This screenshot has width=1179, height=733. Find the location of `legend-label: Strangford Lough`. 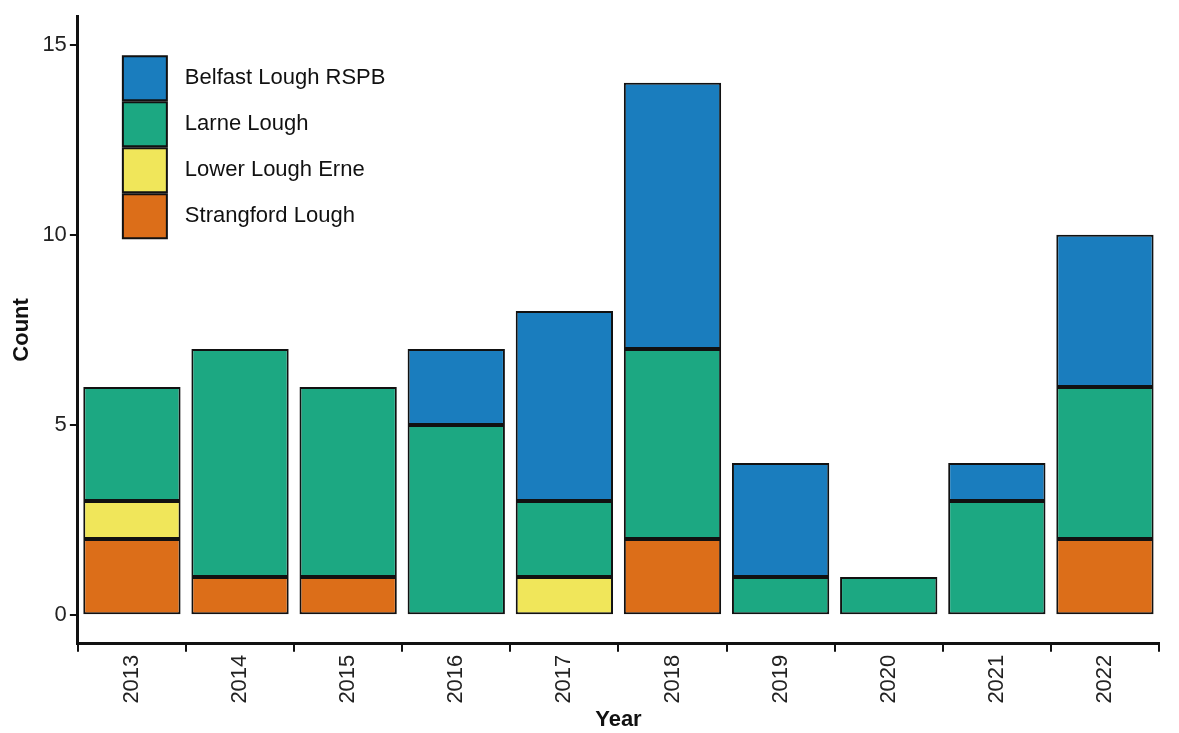

legend-label: Strangford Lough is located at coordinates (269, 215).